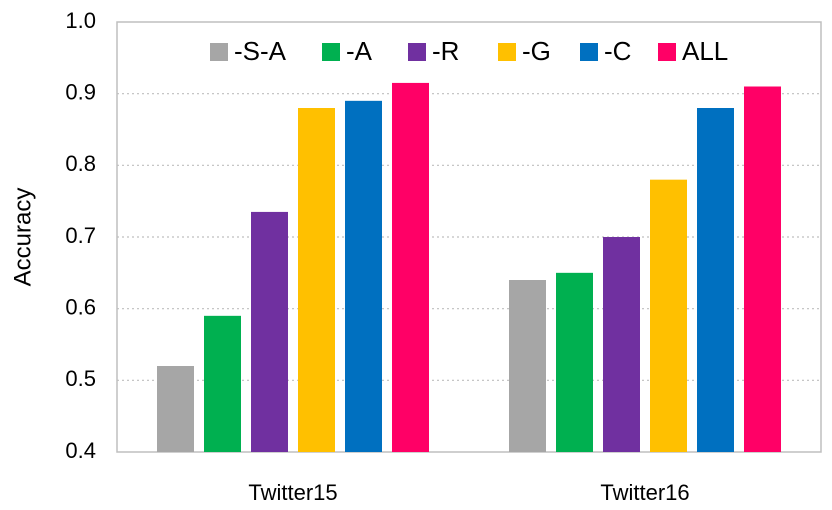 The image size is (832, 510). Describe the element at coordinates (80, 163) in the screenshot. I see `y-tick-label: 0.8` at that location.